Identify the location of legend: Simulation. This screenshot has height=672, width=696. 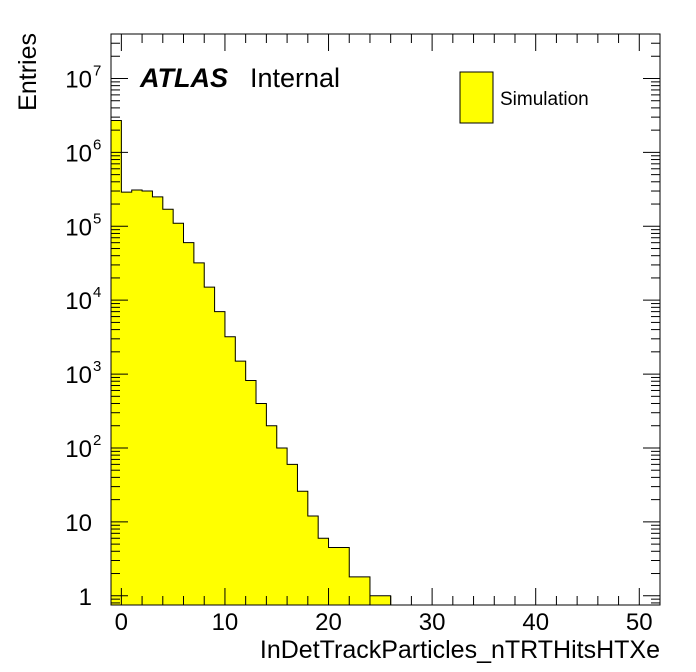
(524, 97).